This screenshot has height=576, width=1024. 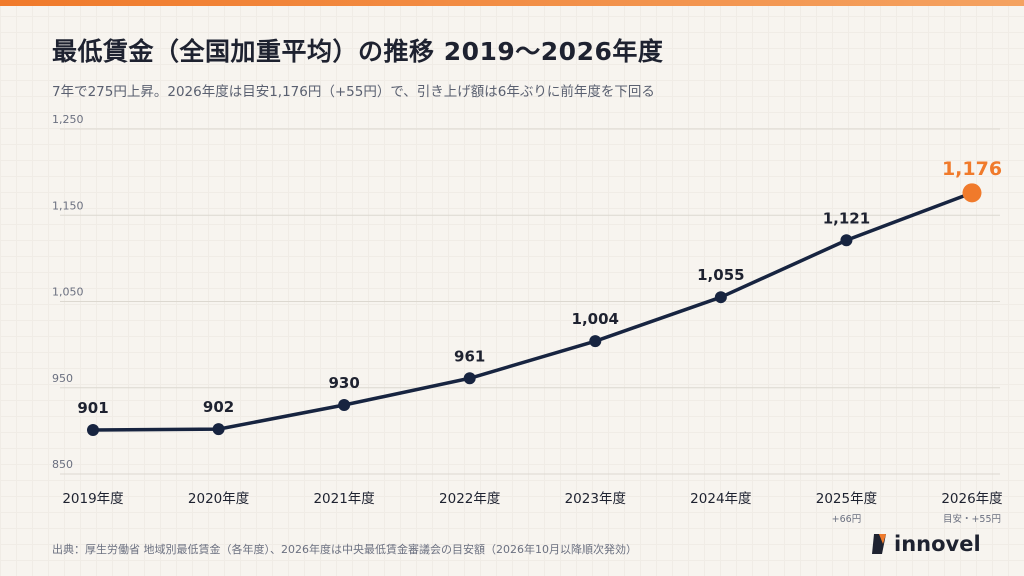 What do you see at coordinates (218, 407) in the screenshot?
I see `data-label: 902` at bounding box center [218, 407].